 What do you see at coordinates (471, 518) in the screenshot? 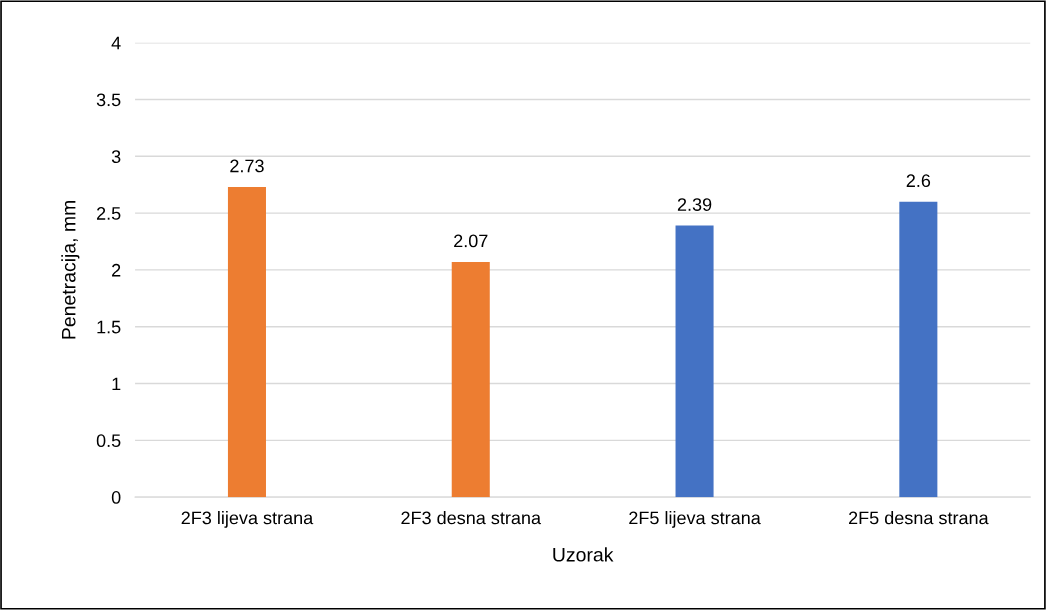
I see `x-tick-label: 2F3 desna strana` at bounding box center [471, 518].